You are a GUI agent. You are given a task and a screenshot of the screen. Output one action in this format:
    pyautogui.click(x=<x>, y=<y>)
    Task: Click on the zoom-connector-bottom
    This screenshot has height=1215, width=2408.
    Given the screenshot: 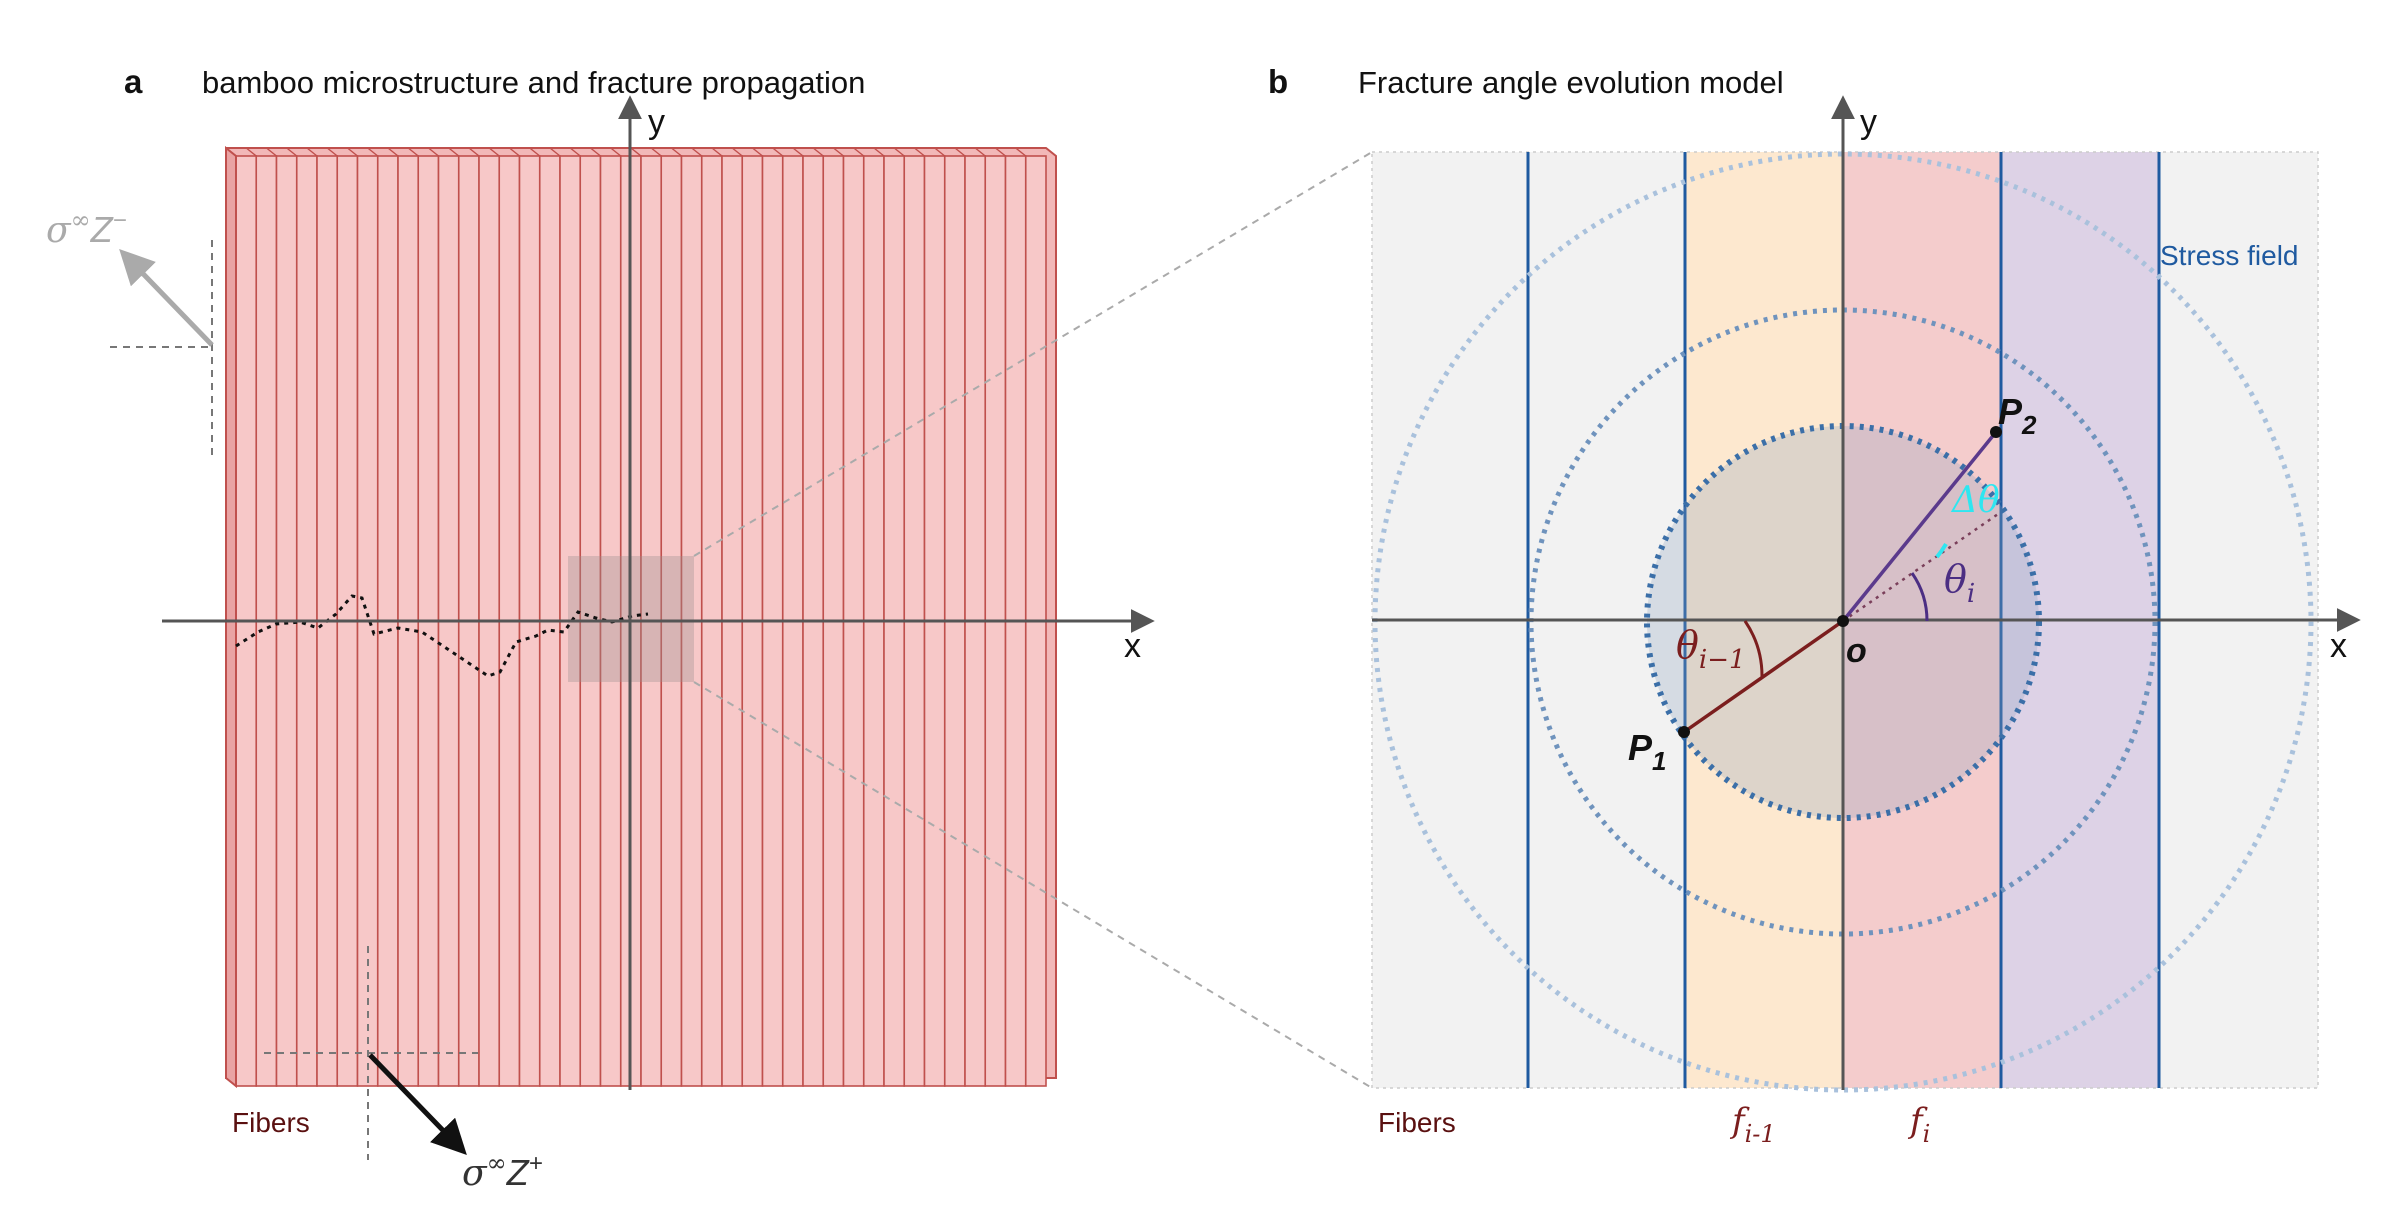 What is the action you would take?
    pyautogui.click(x=1033, y=885)
    